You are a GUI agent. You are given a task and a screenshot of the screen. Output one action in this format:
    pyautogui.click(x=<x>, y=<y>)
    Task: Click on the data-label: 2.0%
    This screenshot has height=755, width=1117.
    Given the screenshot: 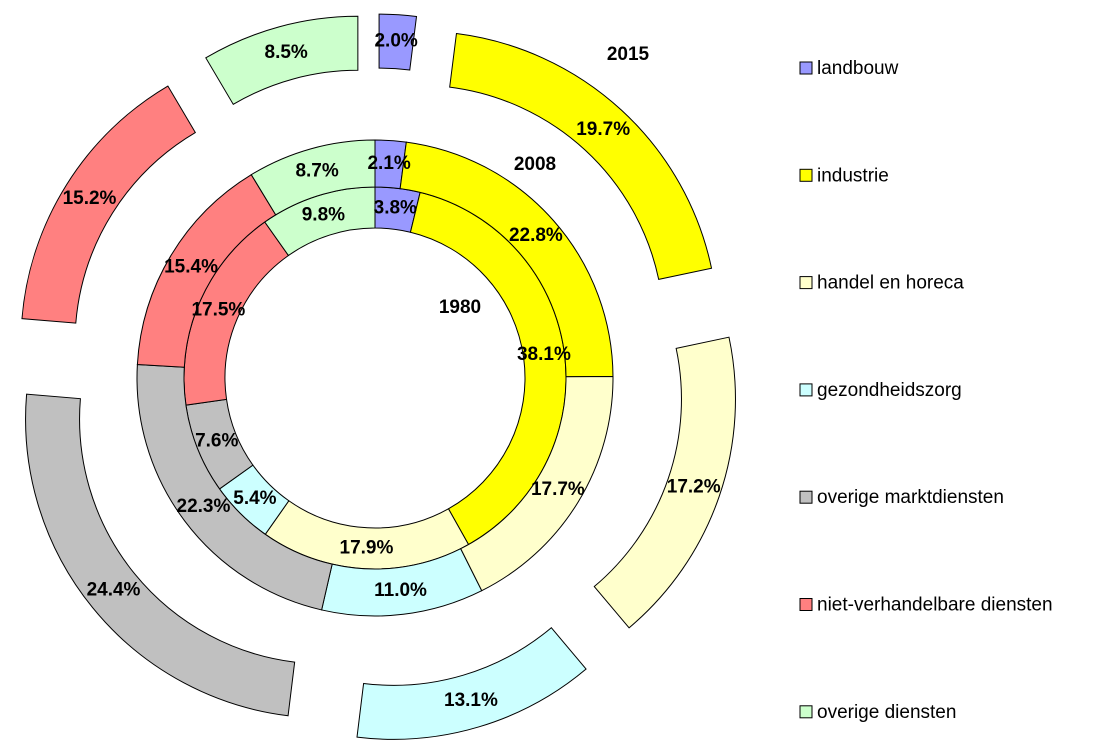 What is the action you would take?
    pyautogui.click(x=395, y=41)
    